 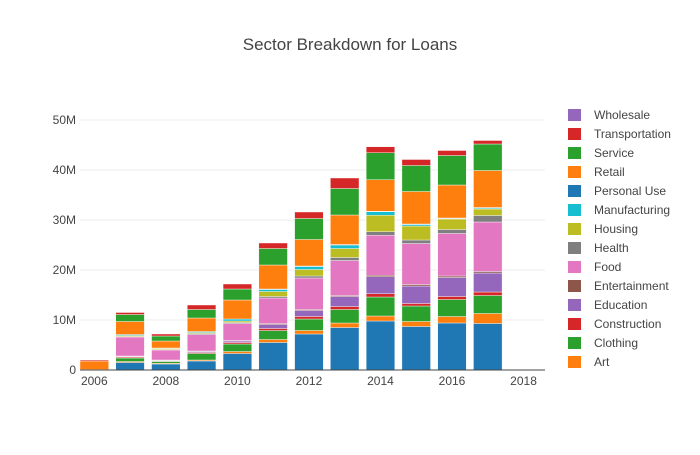 I want to click on legend-item: Clothing, so click(x=603, y=343).